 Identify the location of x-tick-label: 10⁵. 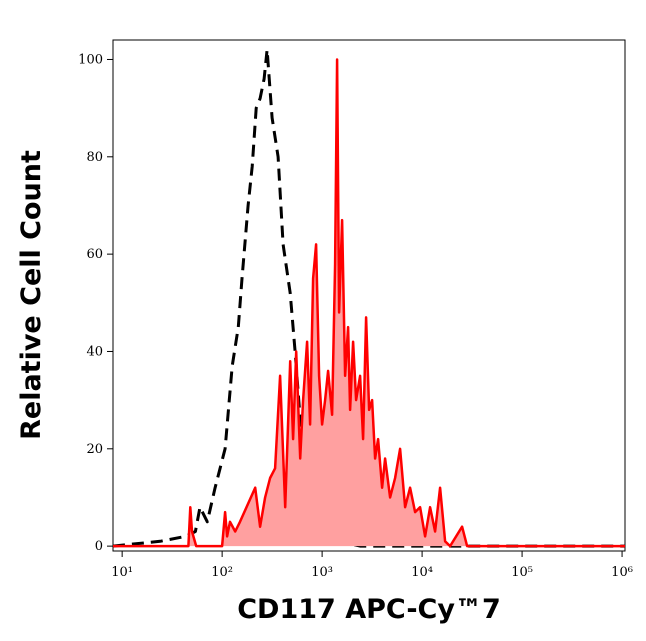
(522, 572).